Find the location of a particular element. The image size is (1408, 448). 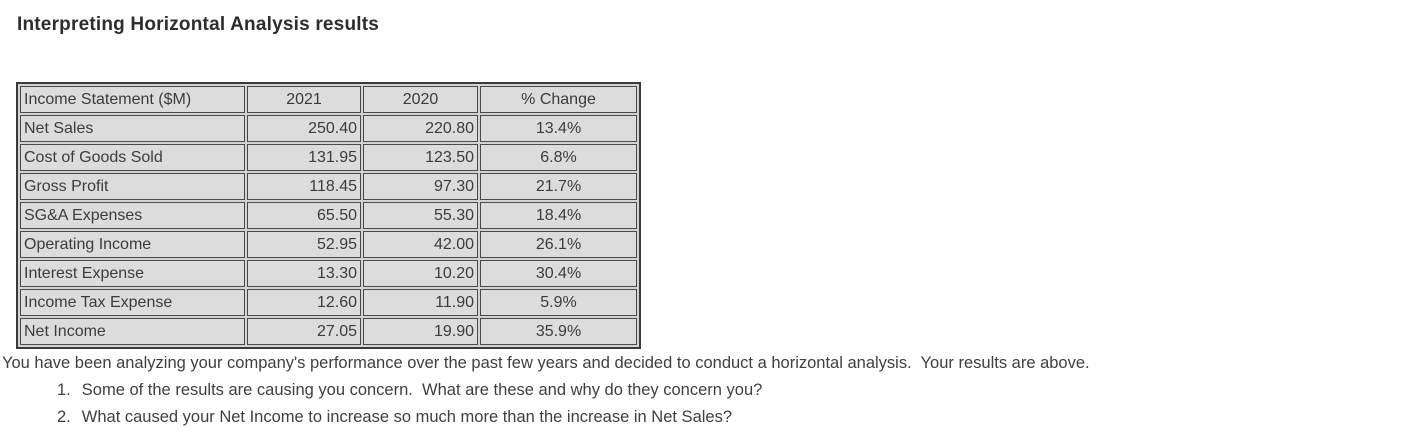

value-pct-change: 5.9% is located at coordinates (558, 302).